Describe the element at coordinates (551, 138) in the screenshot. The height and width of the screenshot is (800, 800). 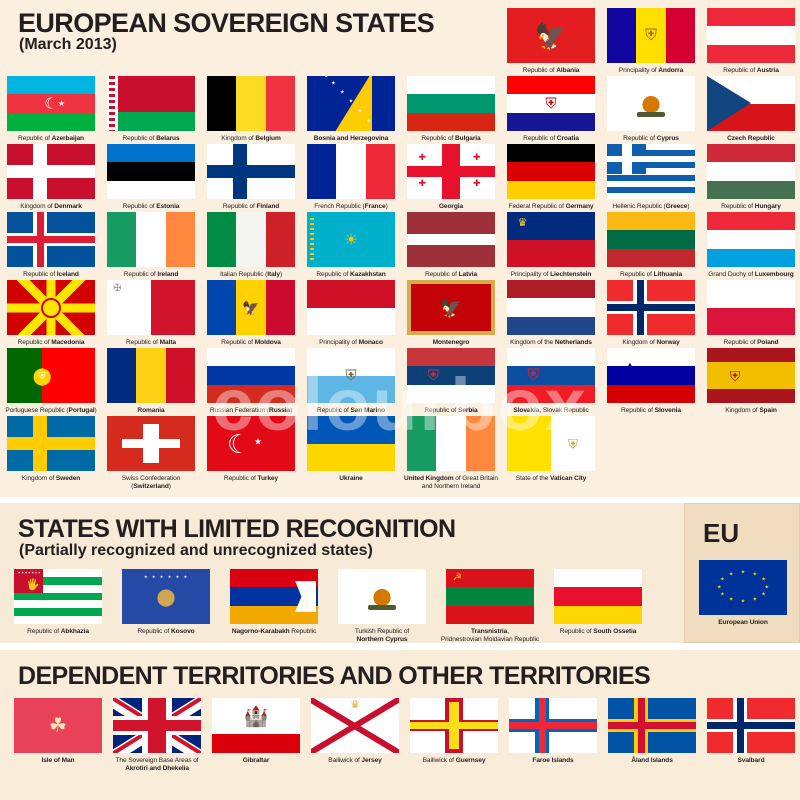
I see `flag-label: Republic of Croatia` at that location.